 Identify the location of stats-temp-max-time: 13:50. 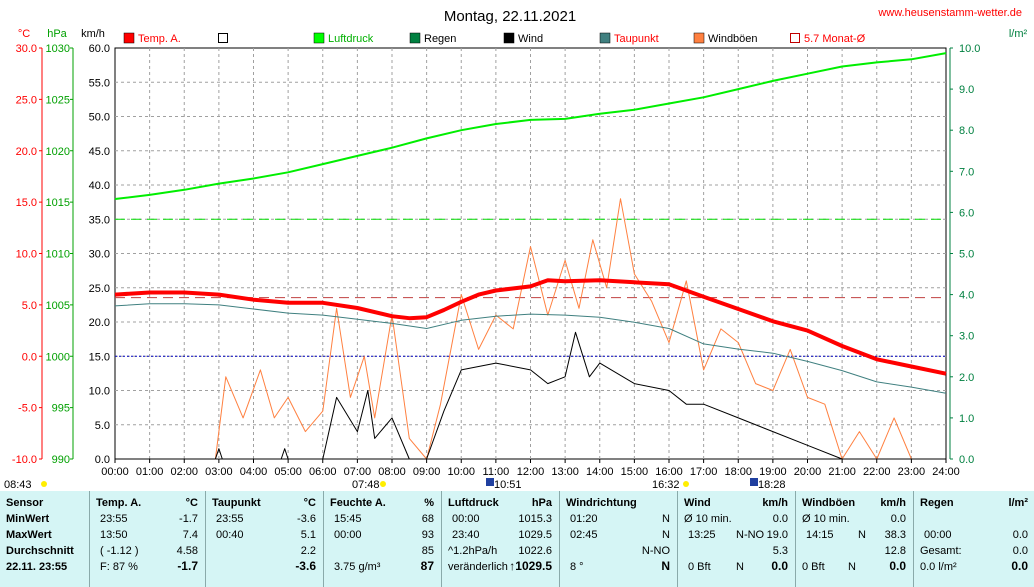
(114, 535).